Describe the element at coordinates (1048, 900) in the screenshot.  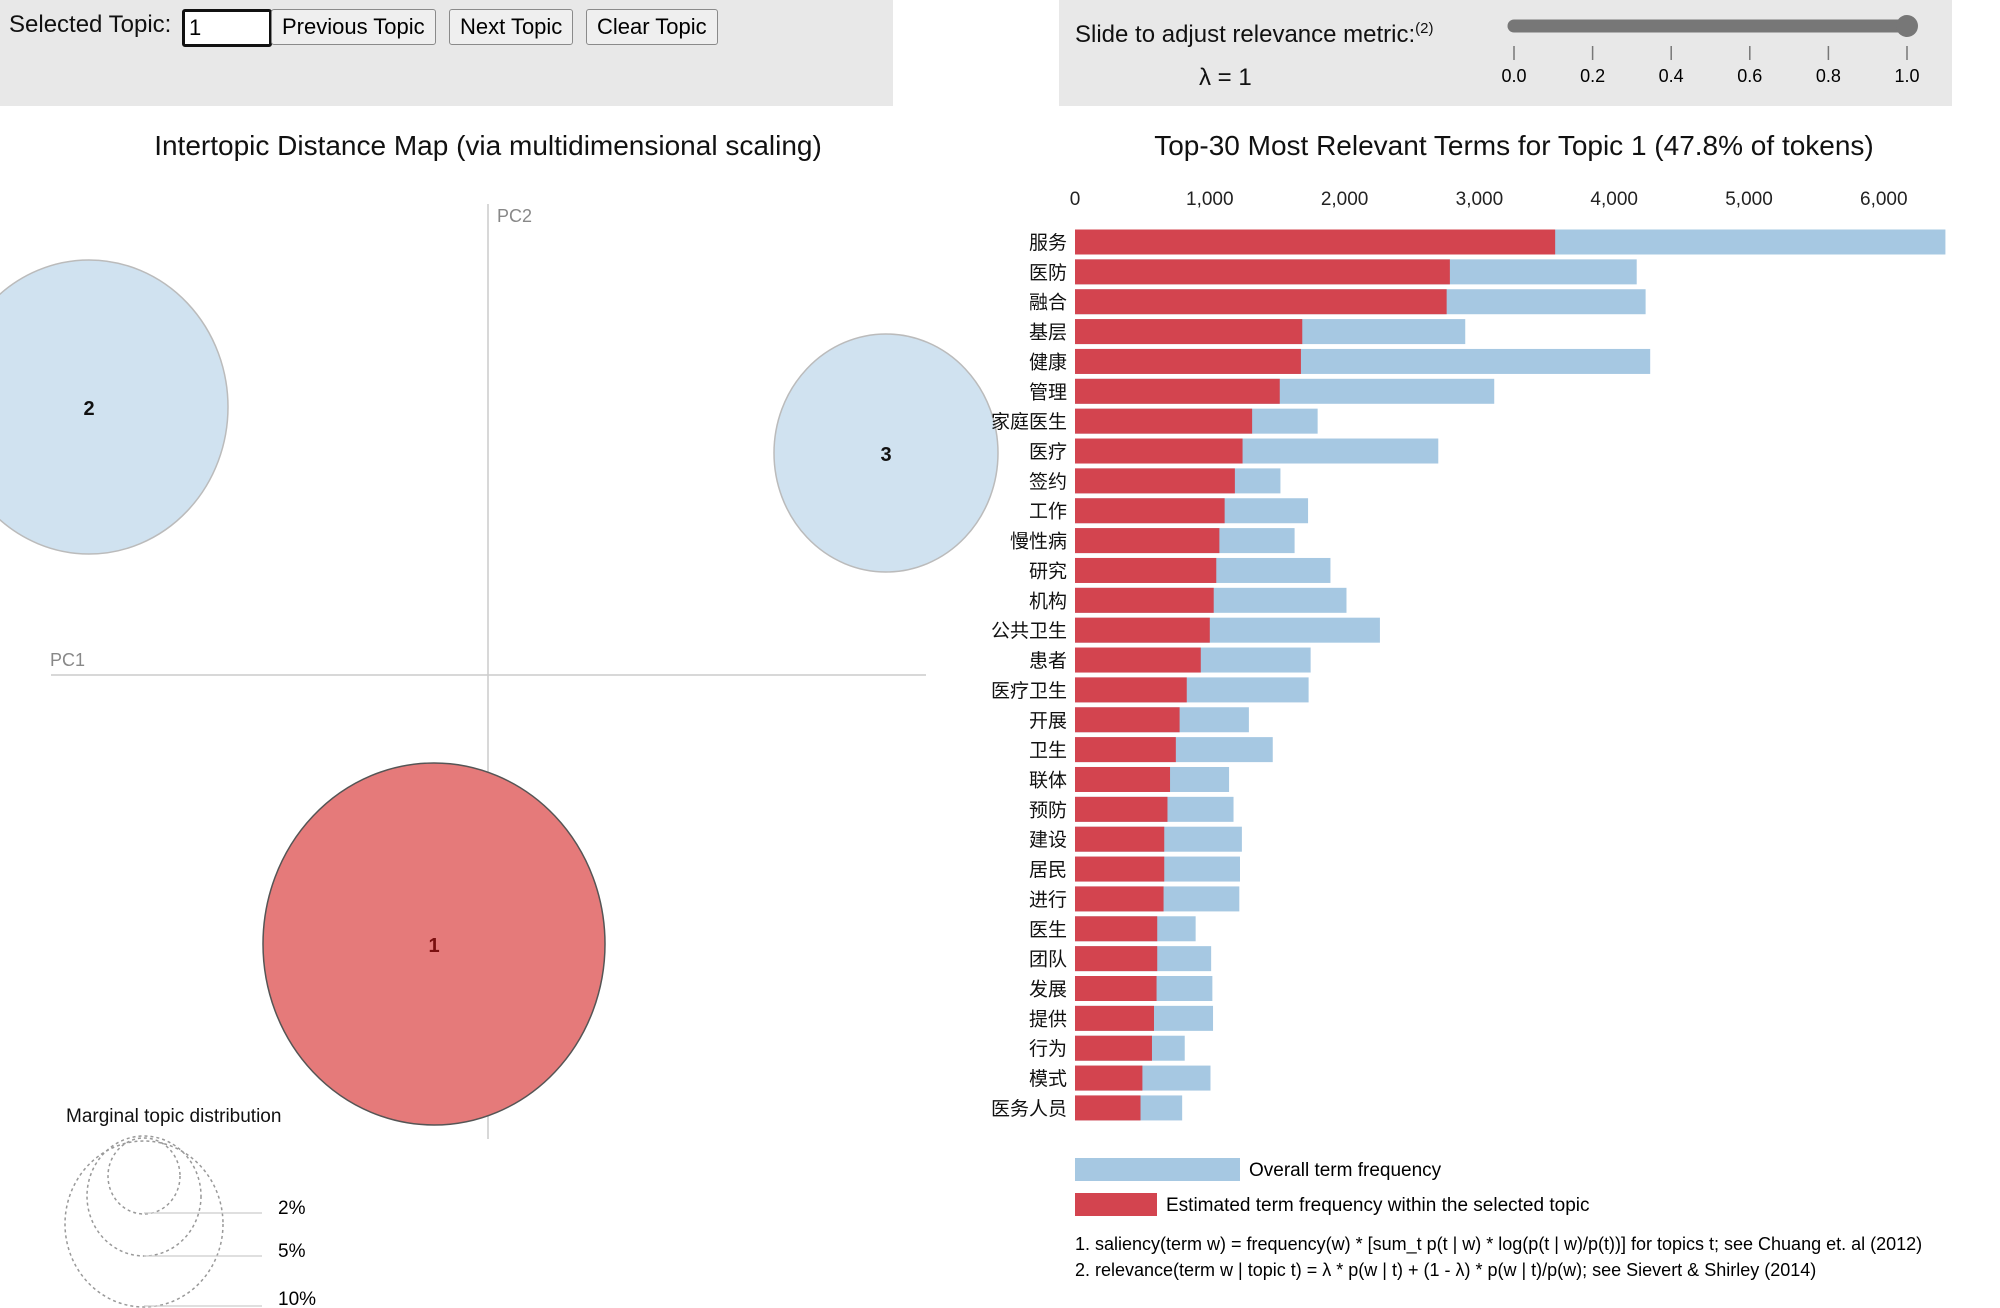
I see `term-label: 进行` at that location.